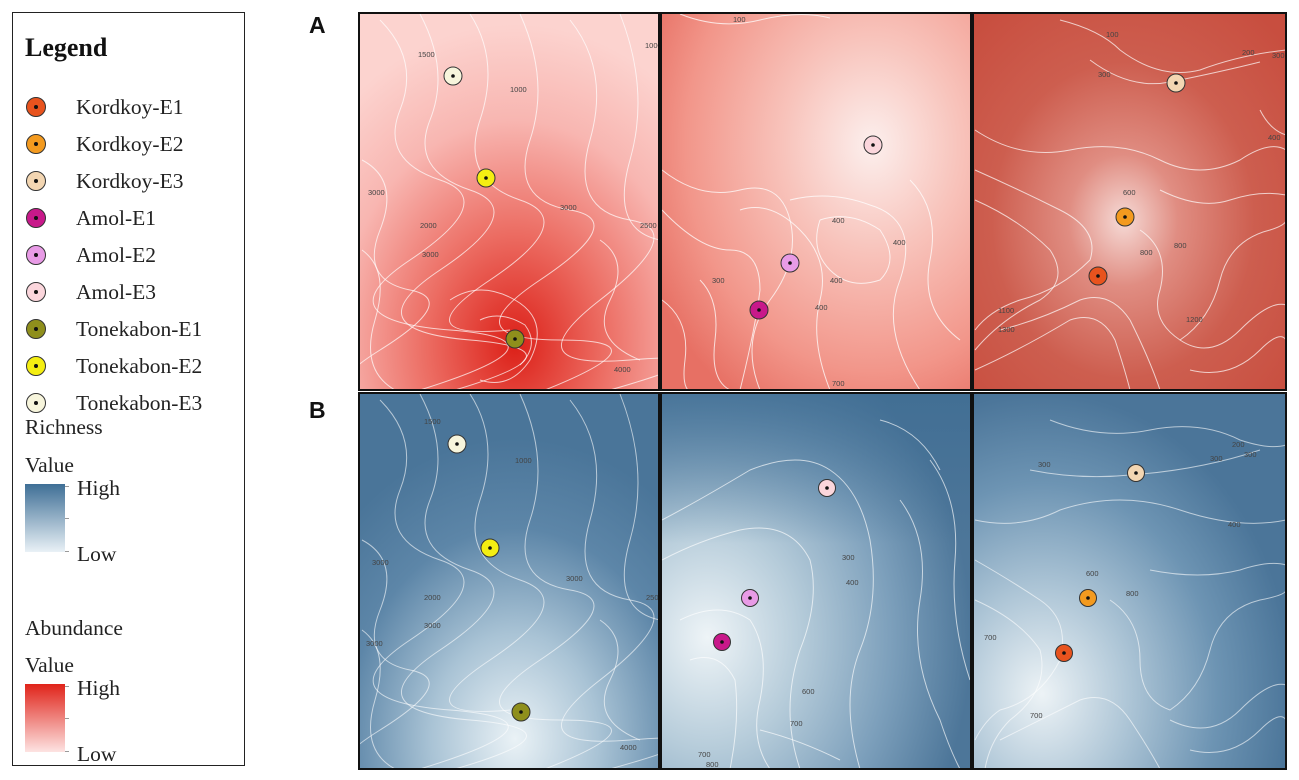  Describe the element at coordinates (130, 143) in the screenshot. I see `legend-item-label: Kordkoy-E2` at that location.